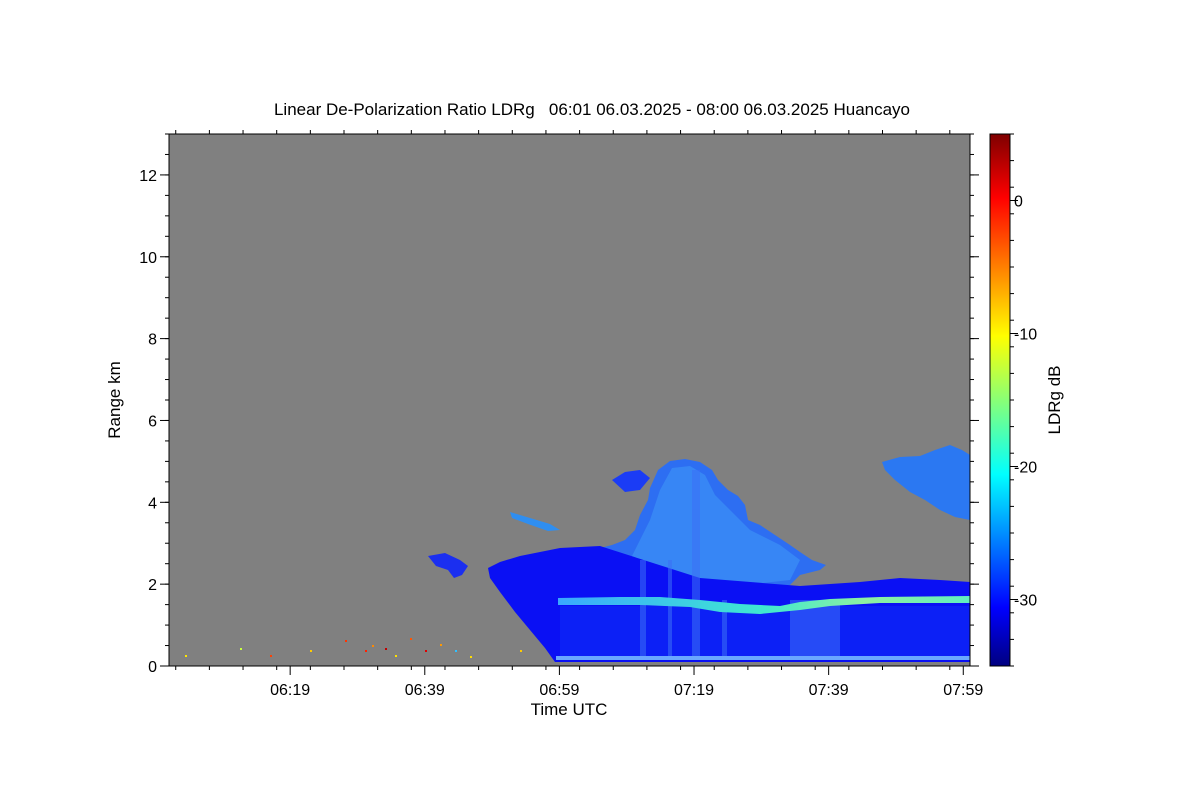 The width and height of the screenshot is (1200, 800). What do you see at coordinates (152, 421) in the screenshot?
I see `y-tick-label: 6` at bounding box center [152, 421].